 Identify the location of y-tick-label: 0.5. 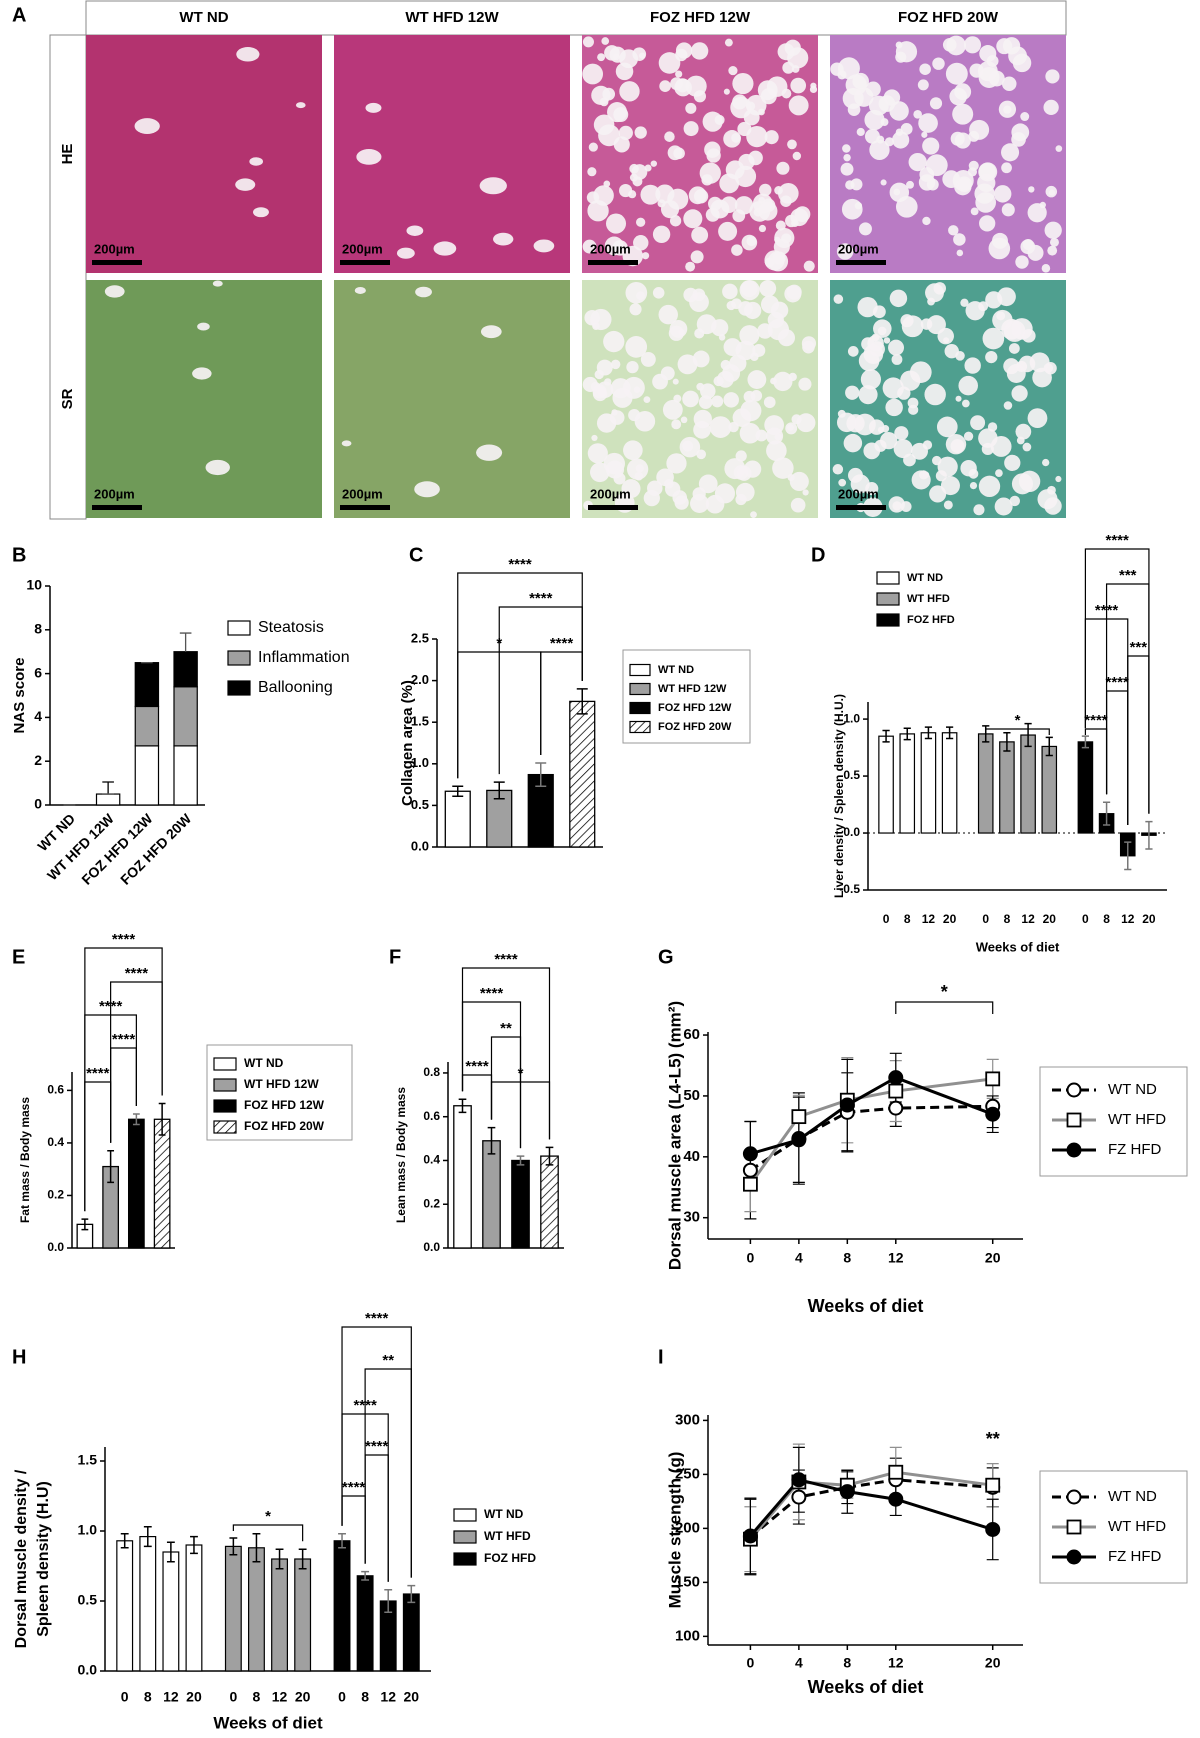
(88, 1600).